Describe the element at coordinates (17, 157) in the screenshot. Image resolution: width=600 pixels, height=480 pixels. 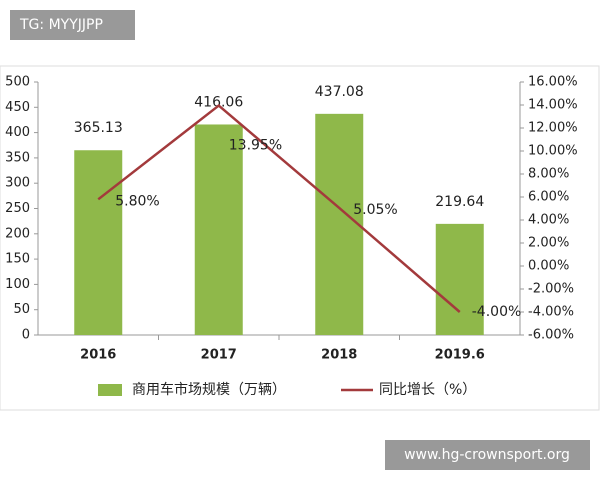
I see `y-tick-label: 350` at that location.